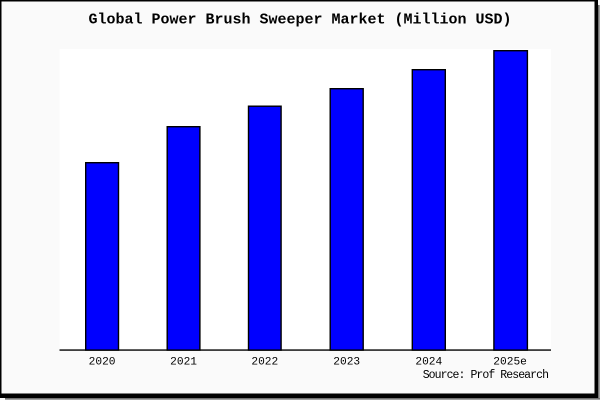 The image size is (600, 400). I want to click on svg-text: 2024, so click(428, 362).